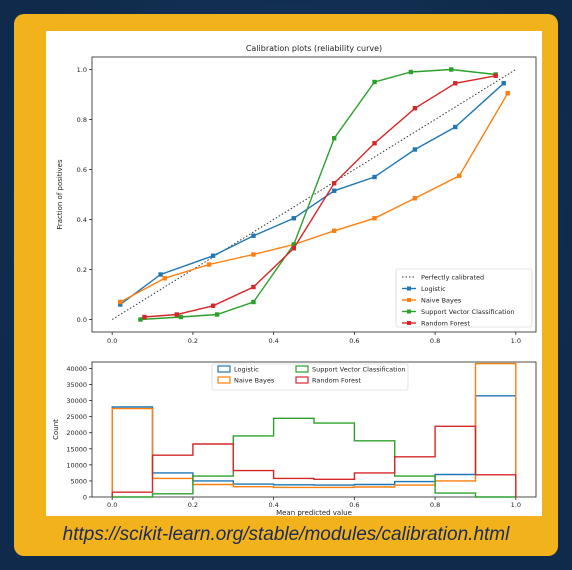 Image resolution: width=572 pixels, height=570 pixels. What do you see at coordinates (516, 341) in the screenshot?
I see `top-x-tick-label: 1.0` at bounding box center [516, 341].